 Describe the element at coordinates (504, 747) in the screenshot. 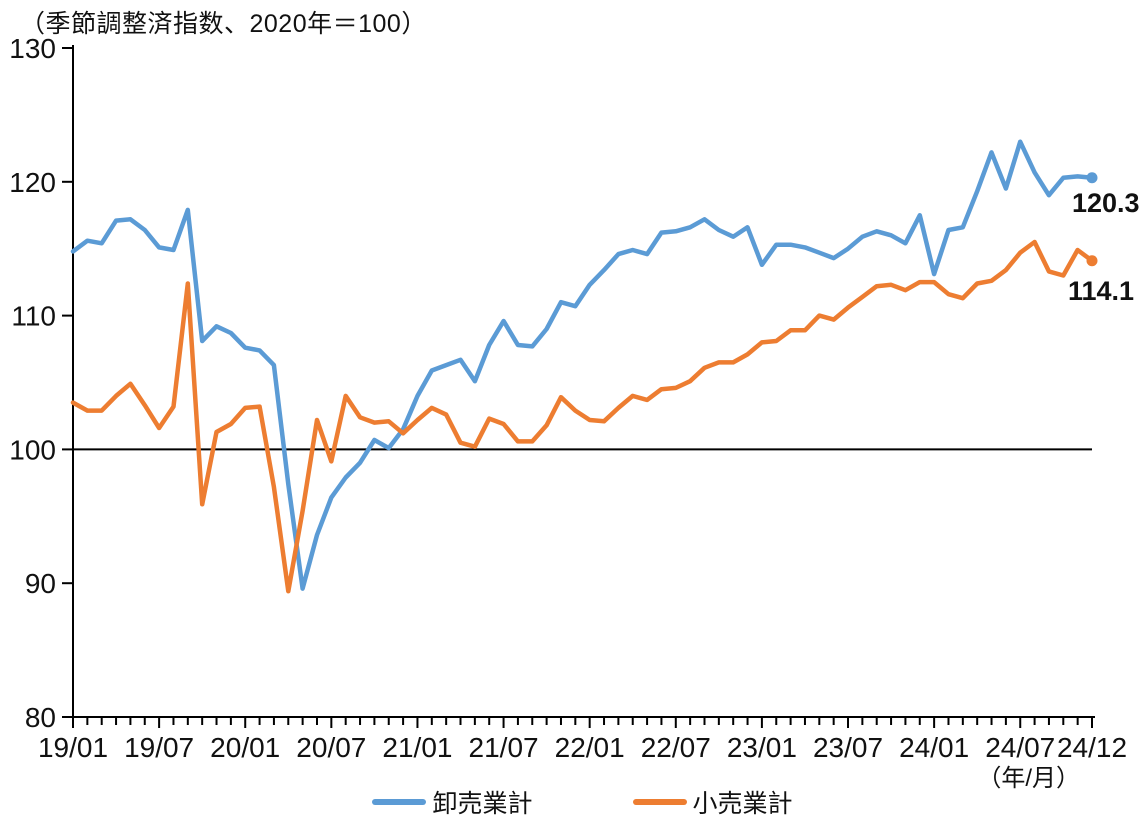

I see `x-axis-tick-label: 21/07` at that location.